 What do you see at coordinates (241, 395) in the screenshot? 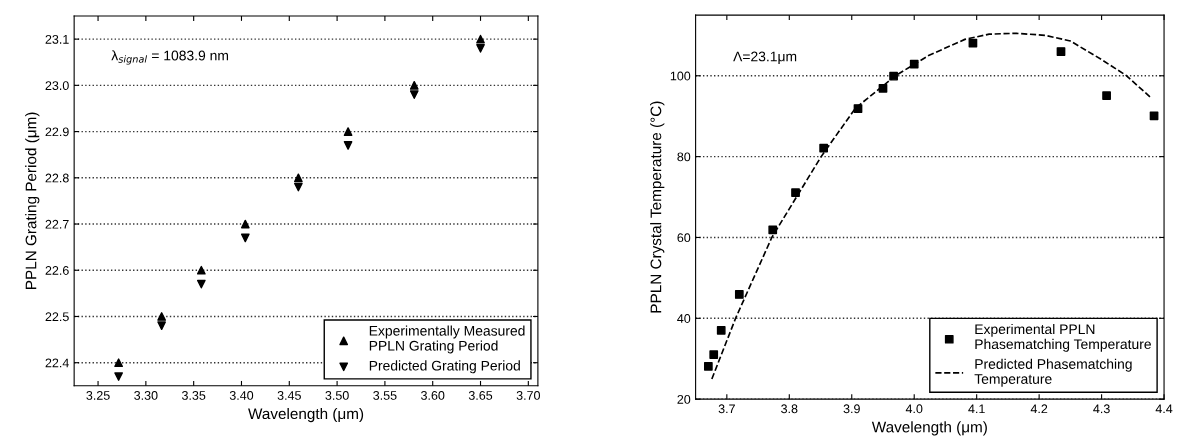
I see `x-tick-label: 3.40` at bounding box center [241, 395].